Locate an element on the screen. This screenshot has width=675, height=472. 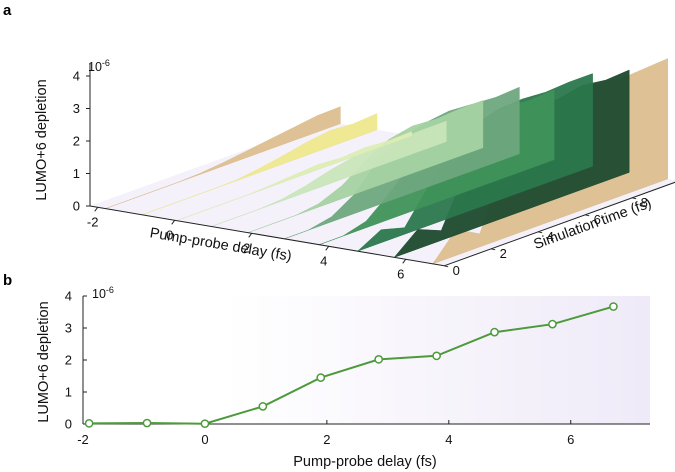
x-tick-labels-a: -2 0 2 4 6 is located at coordinates (245, 247).